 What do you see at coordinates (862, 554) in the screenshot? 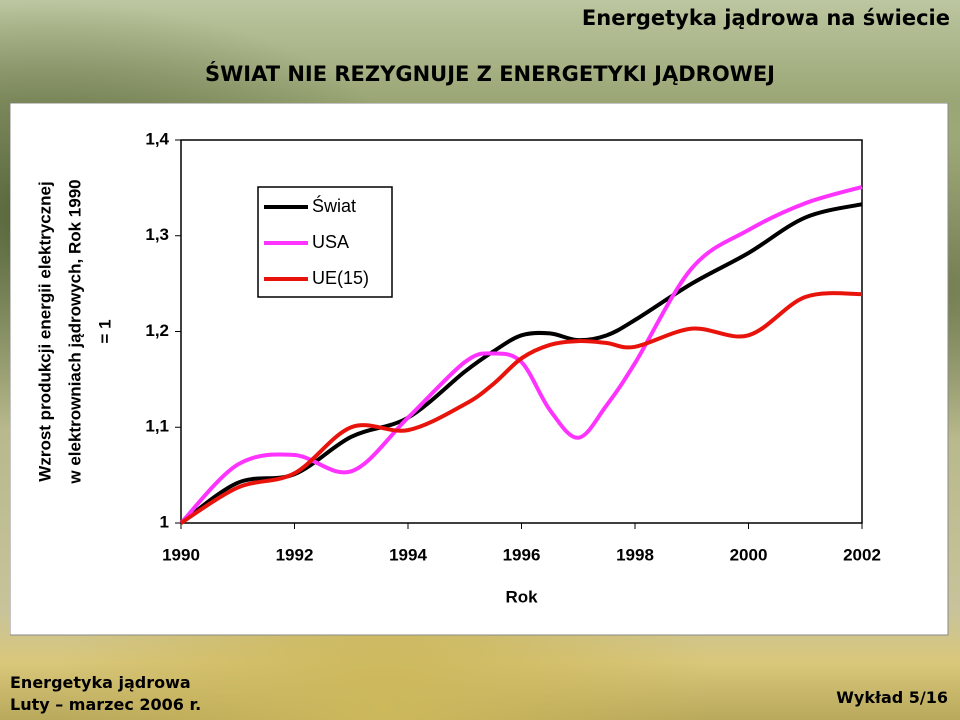
I see `x-tick-label: 2002` at bounding box center [862, 554].